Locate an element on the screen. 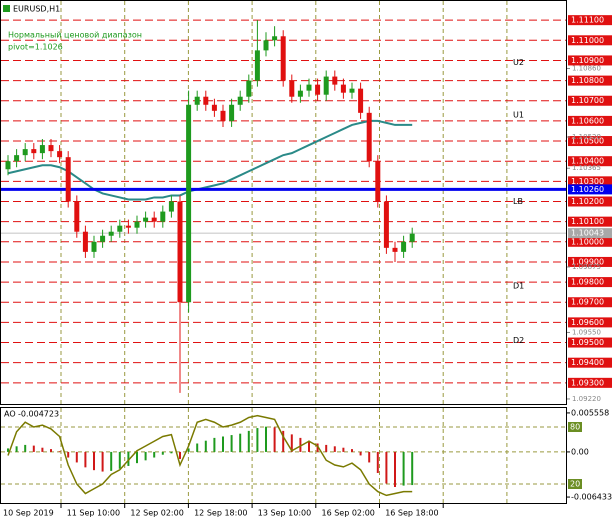 This screenshot has height=525, width=614. y-tick-label: 1.10100 is located at coordinates (587, 221).